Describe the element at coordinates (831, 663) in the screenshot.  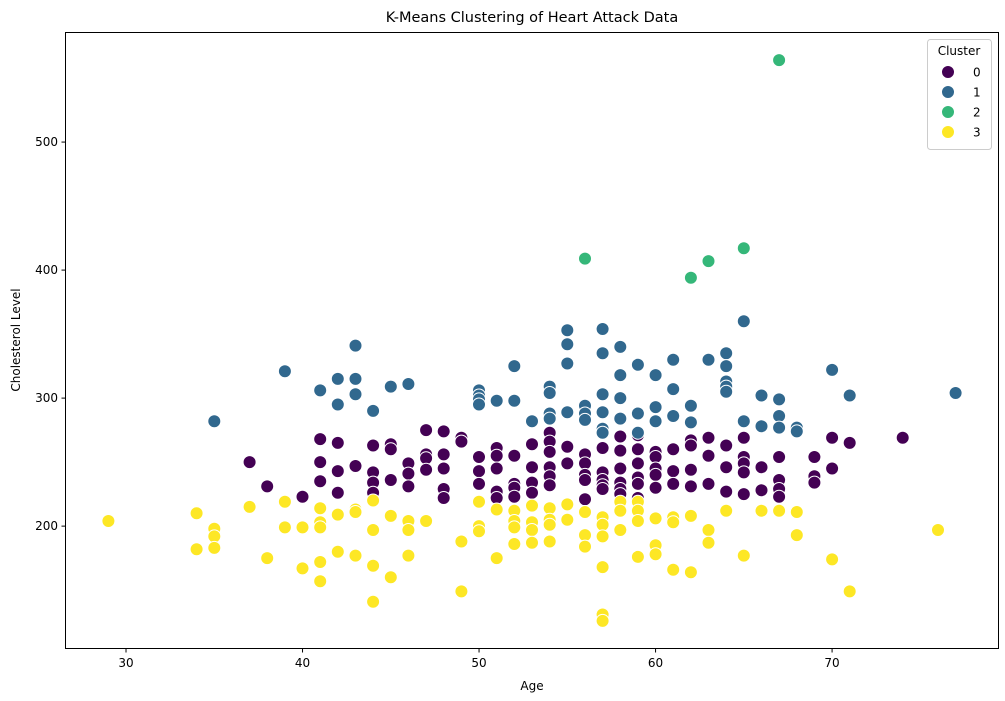
I see `x-tick-label: 70` at that location.